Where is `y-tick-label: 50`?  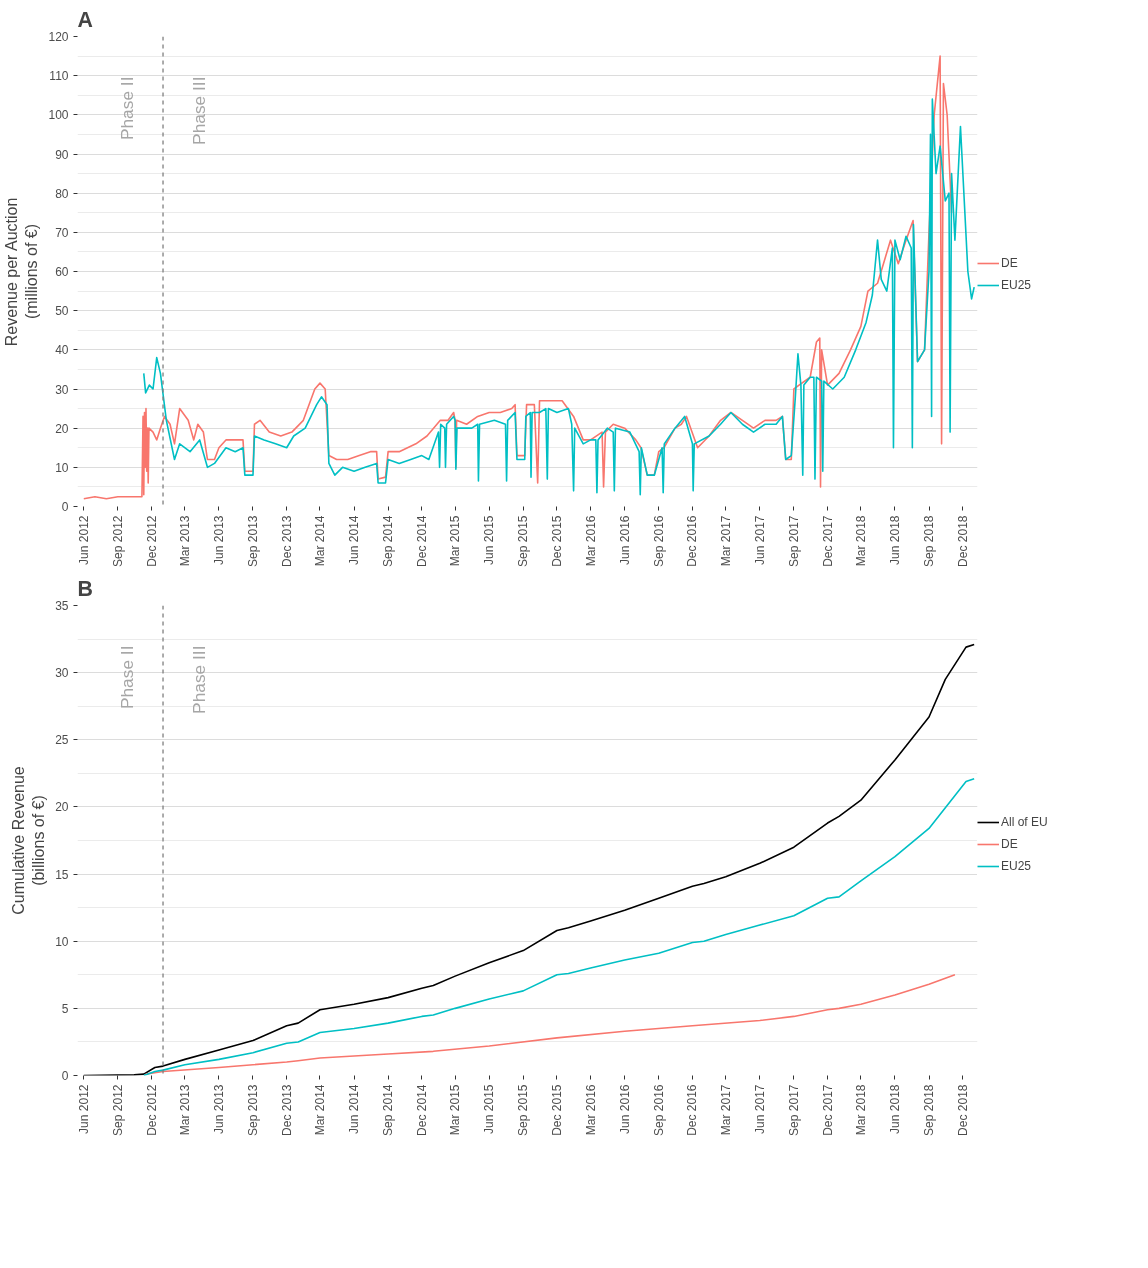
y-tick-label: 50 is located at coordinates (62, 311).